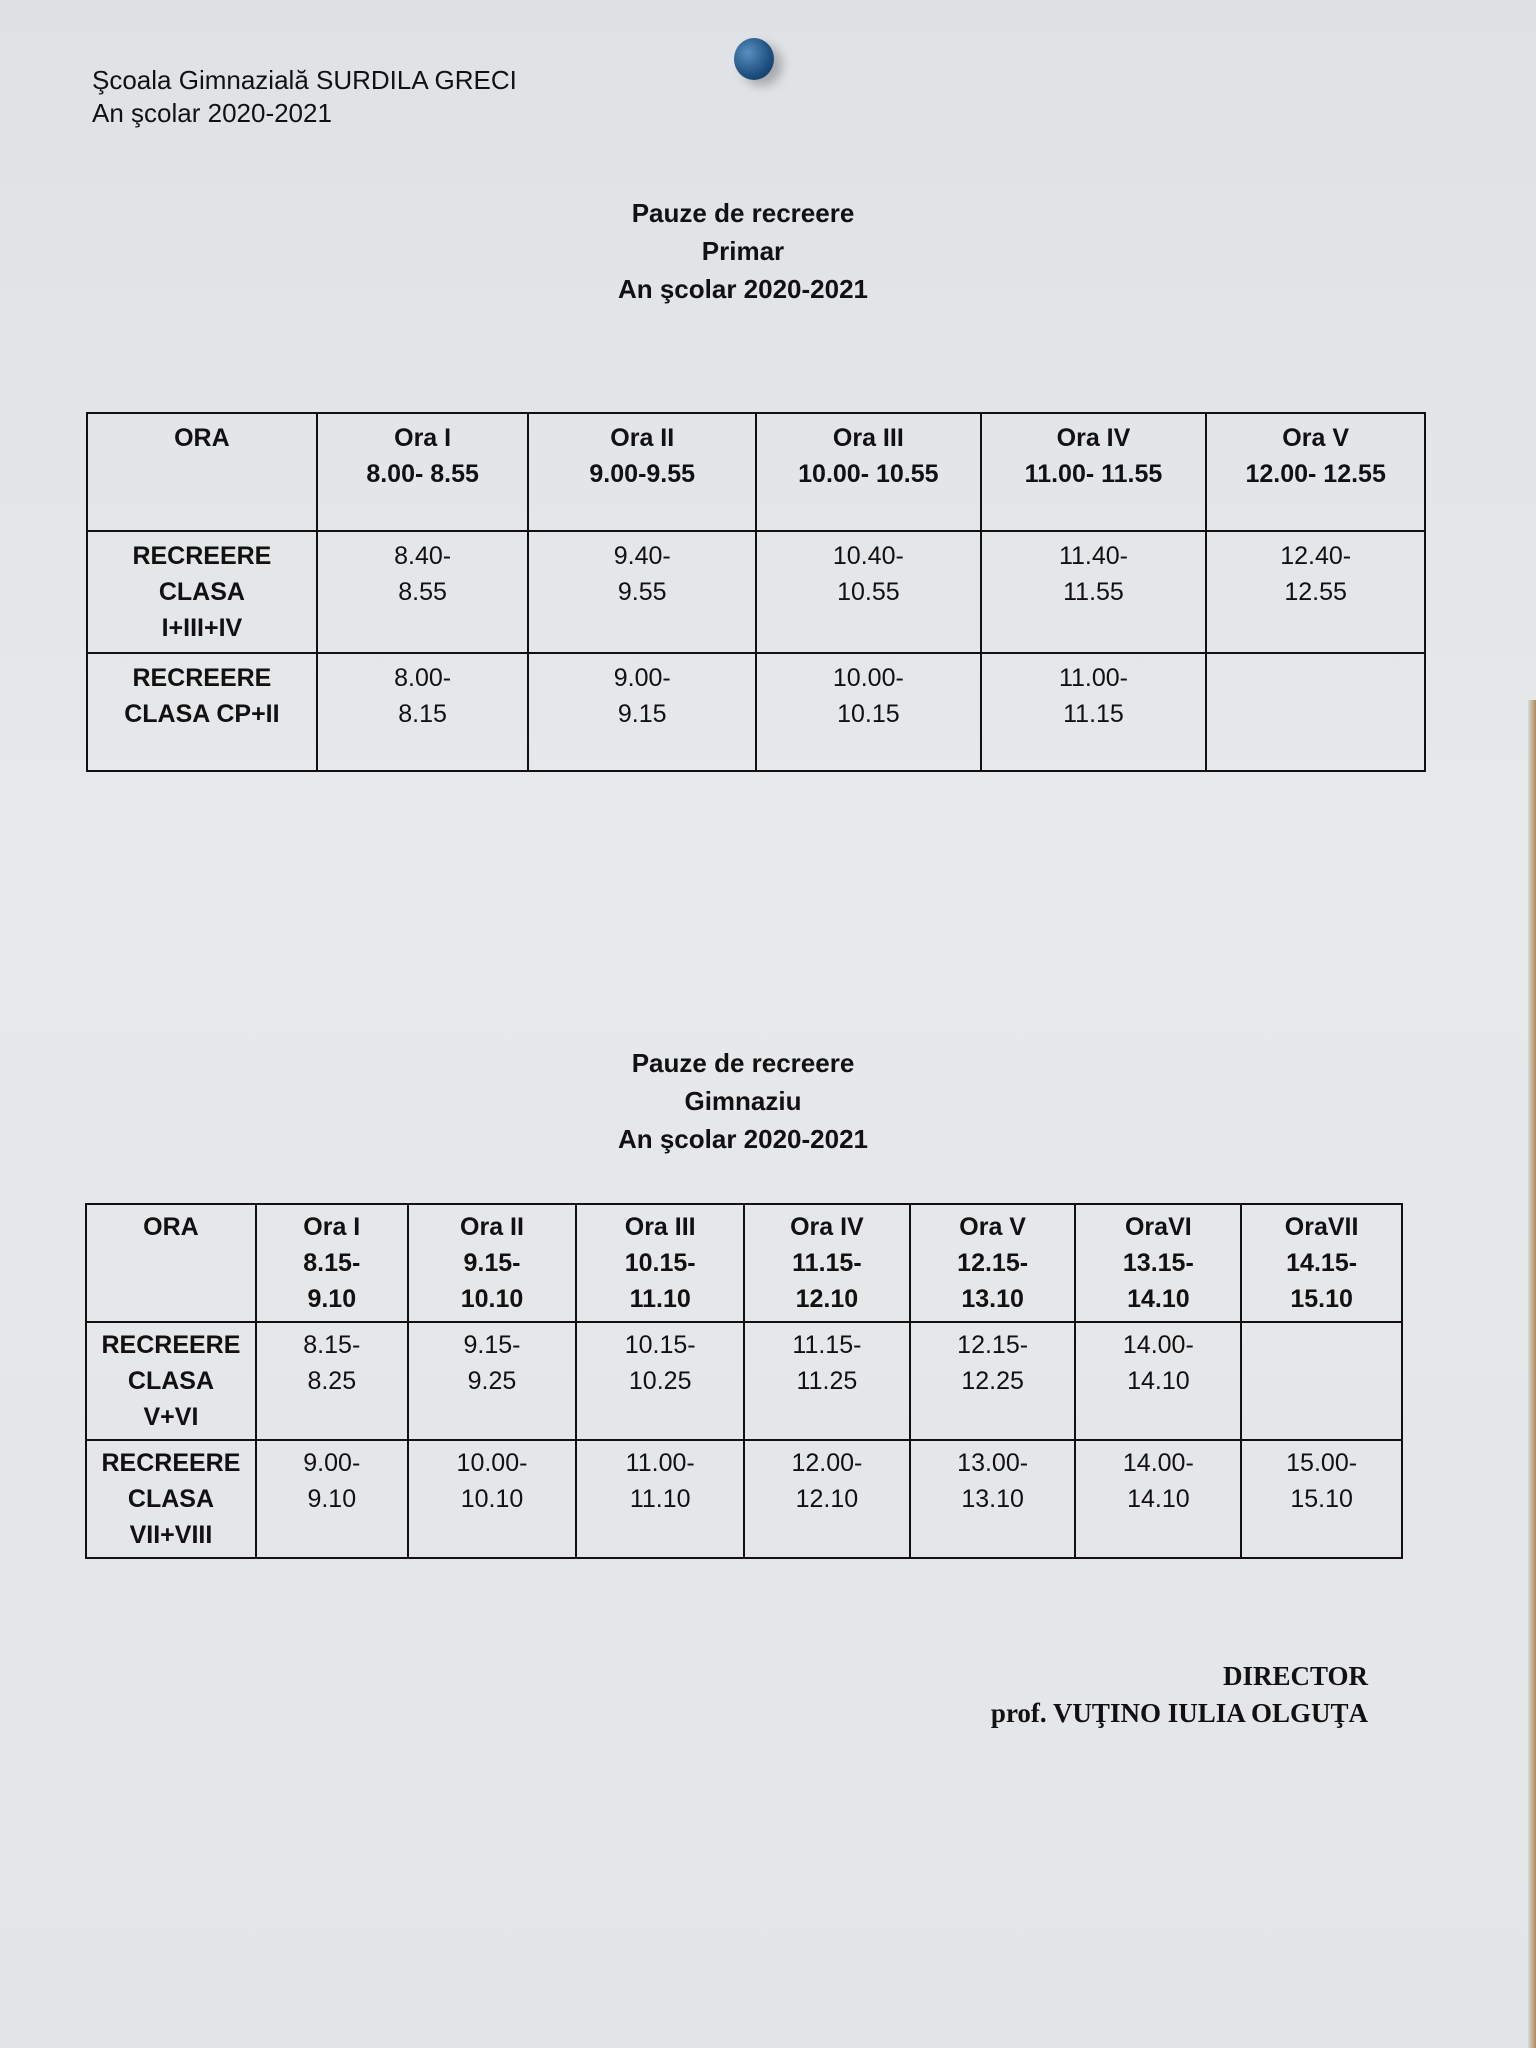 The image size is (1536, 2048). I want to click on cell-text: Ora I, so click(423, 438).